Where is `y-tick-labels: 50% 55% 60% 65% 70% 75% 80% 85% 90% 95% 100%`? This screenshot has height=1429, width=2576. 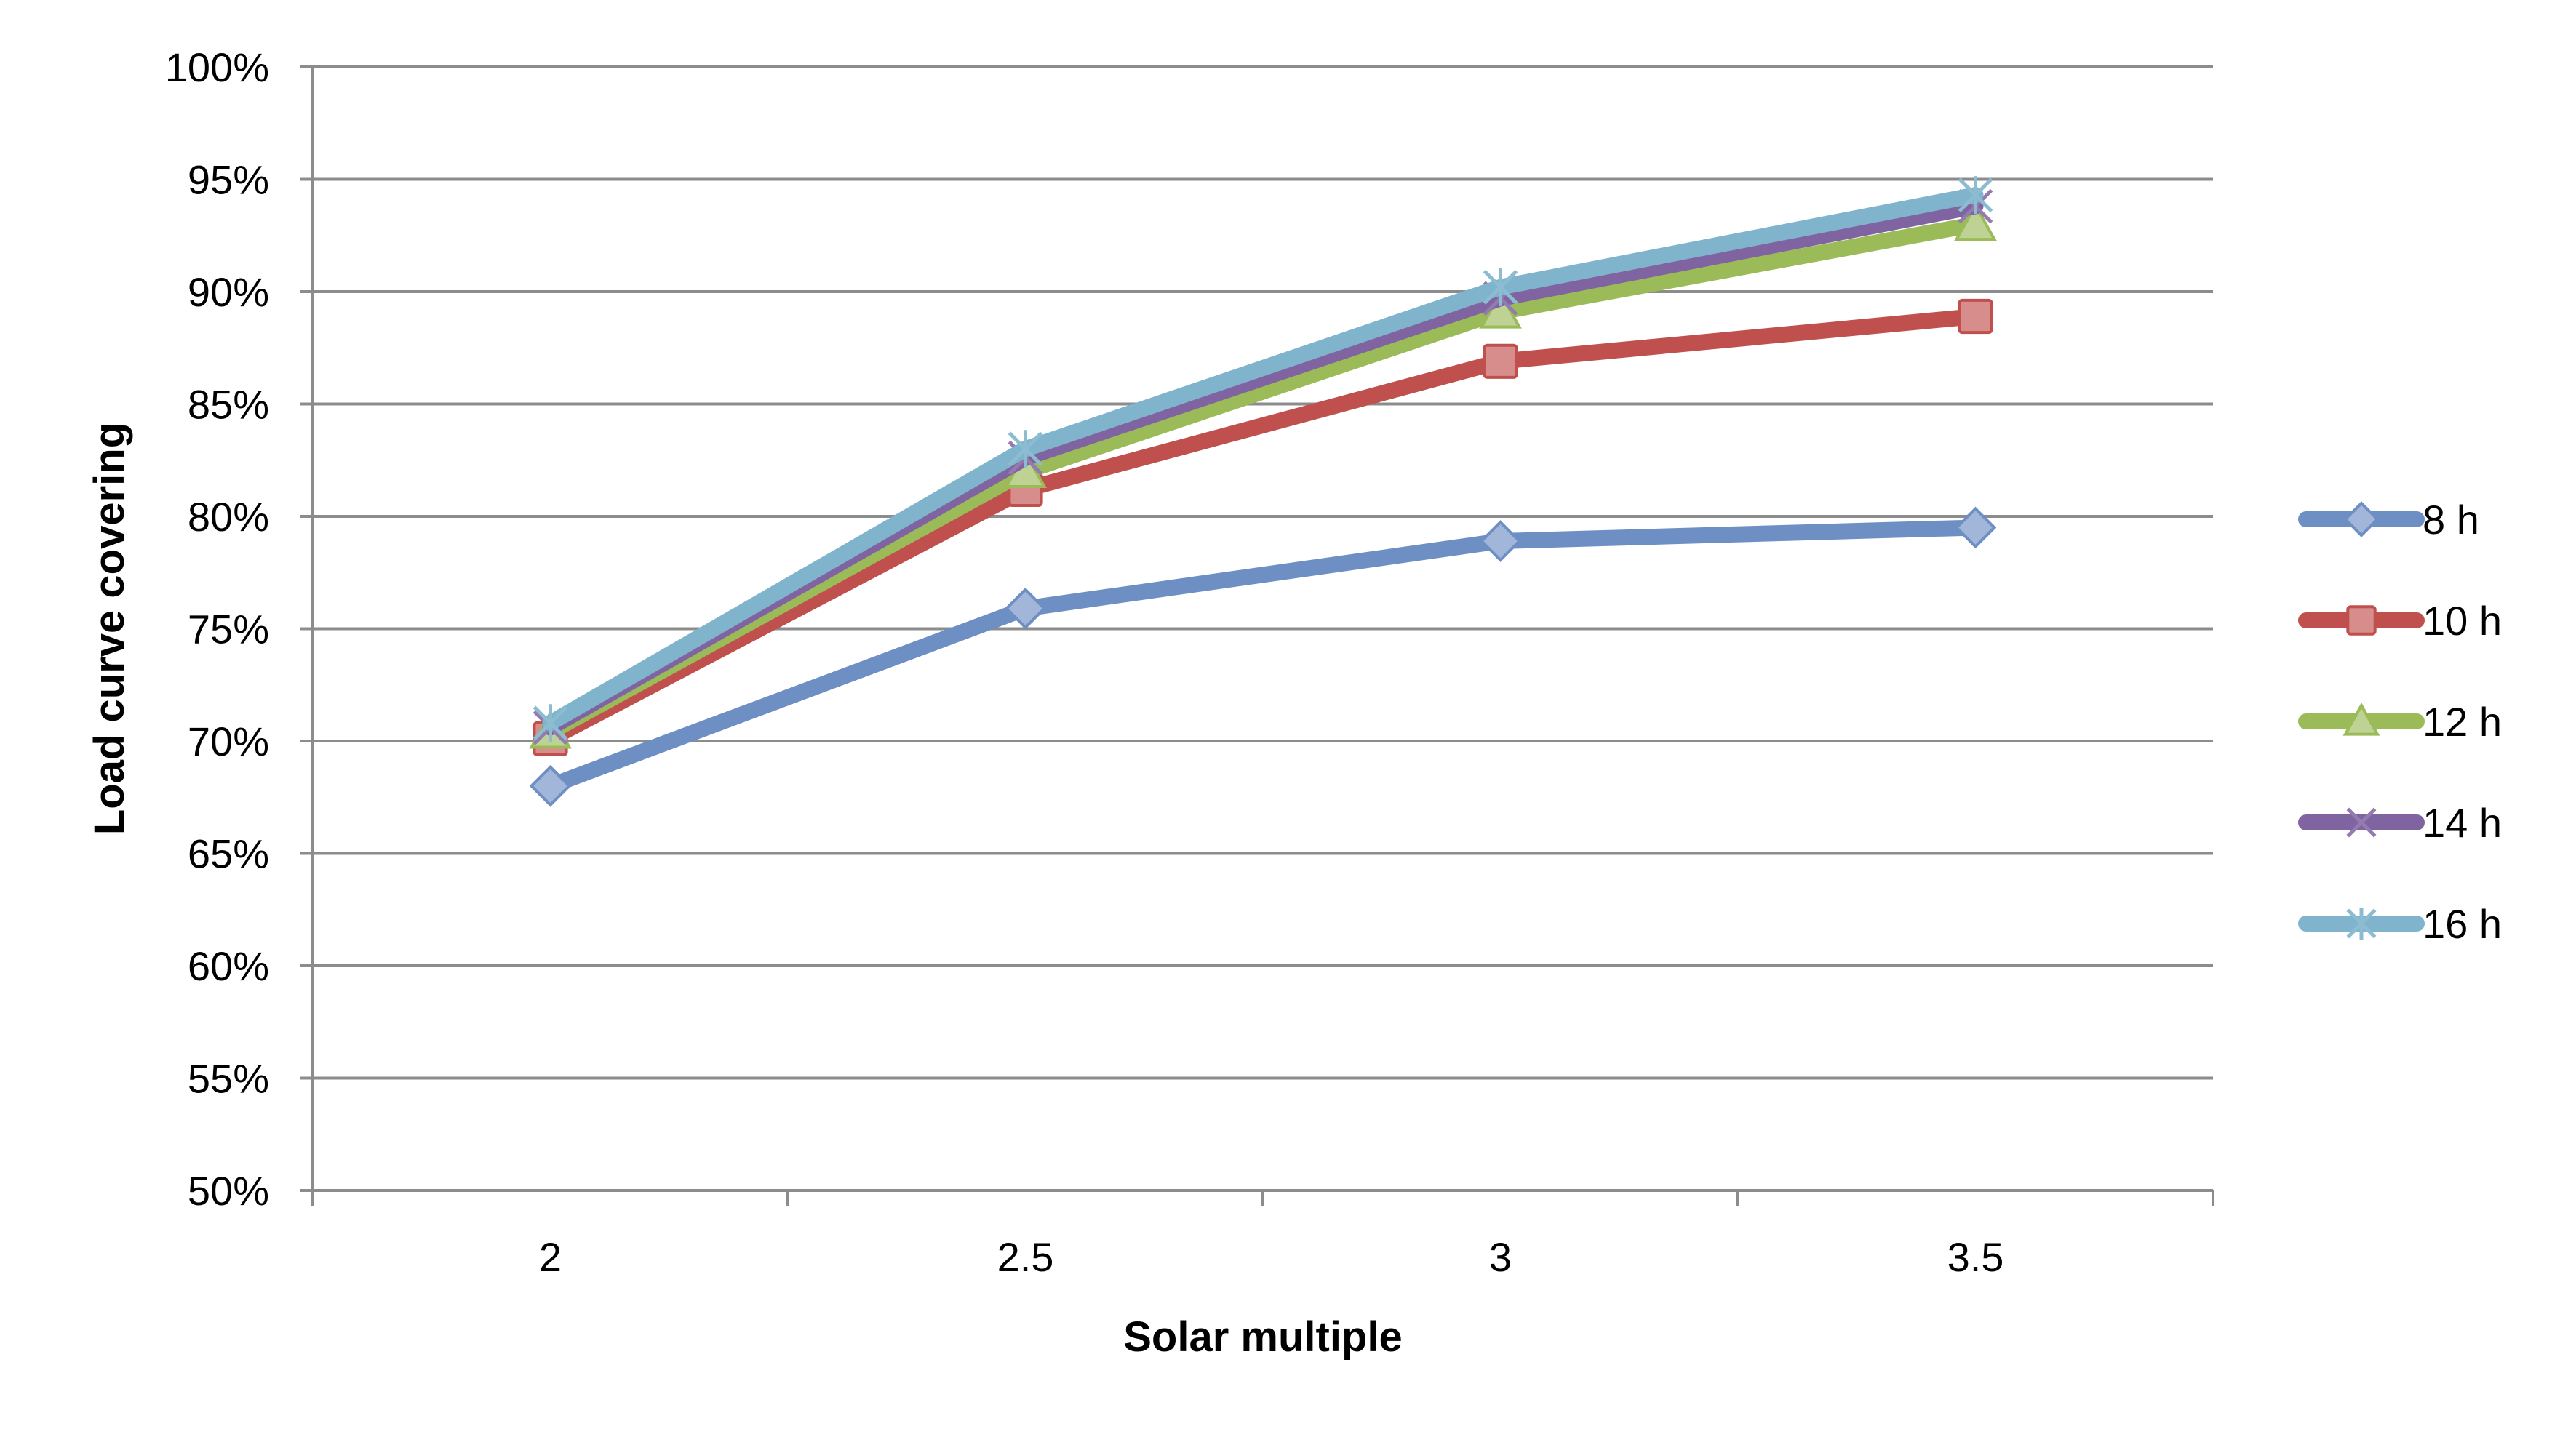 y-tick-labels: 50% 55% 60% 65% 70% 75% 80% 85% 90% 95% 100% is located at coordinates (217, 629).